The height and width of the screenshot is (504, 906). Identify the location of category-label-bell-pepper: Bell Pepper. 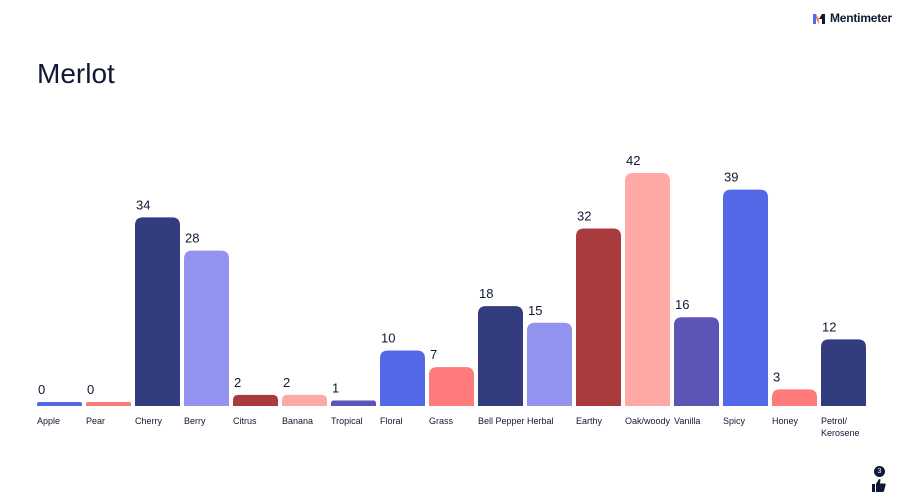
(501, 421).